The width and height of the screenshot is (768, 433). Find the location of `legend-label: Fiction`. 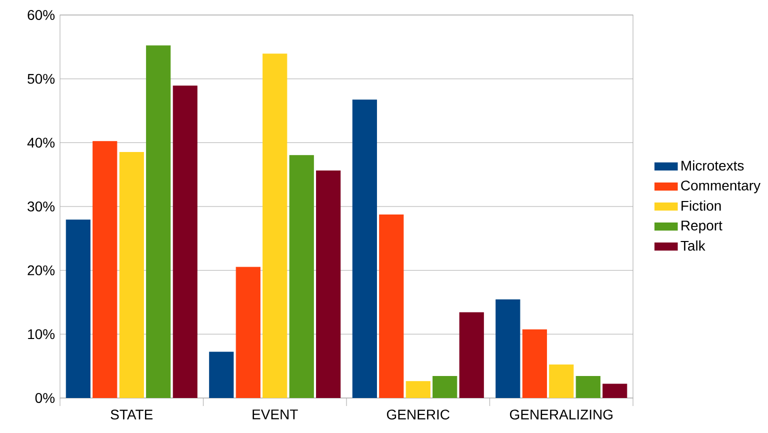

legend-label: Fiction is located at coordinates (701, 205).